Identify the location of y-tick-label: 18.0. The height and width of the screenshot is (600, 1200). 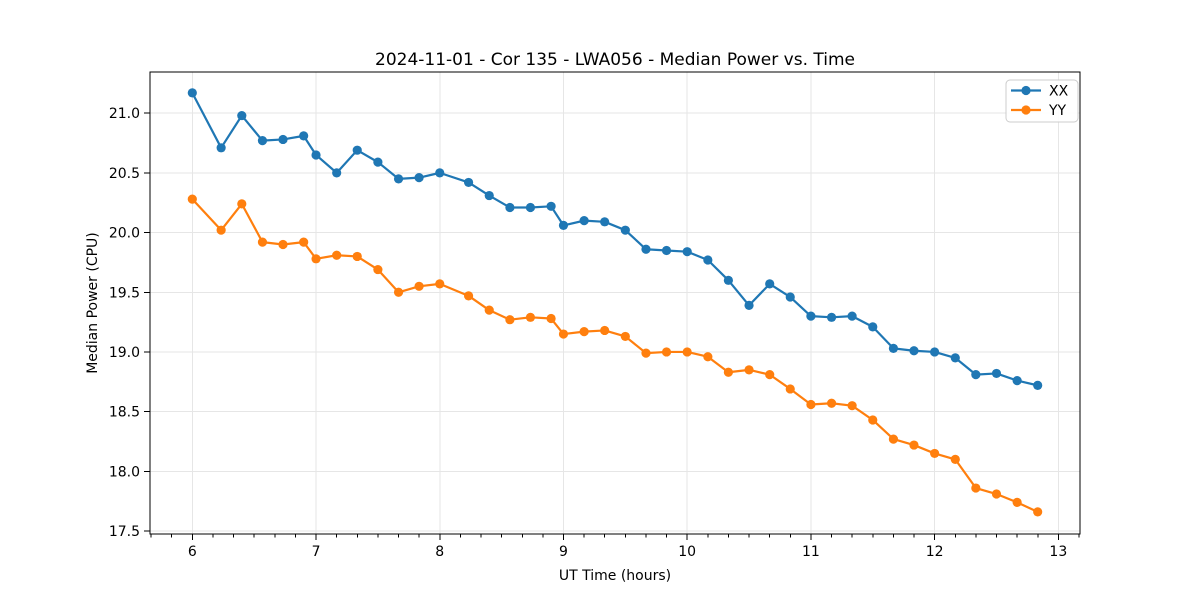
(124, 472).